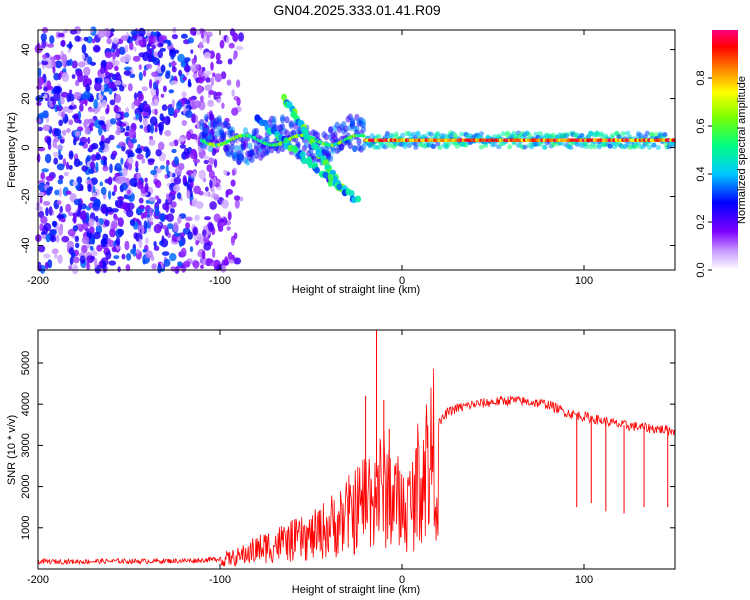  I want to click on colorbar-tick-label: 0.4, so click(701, 173).